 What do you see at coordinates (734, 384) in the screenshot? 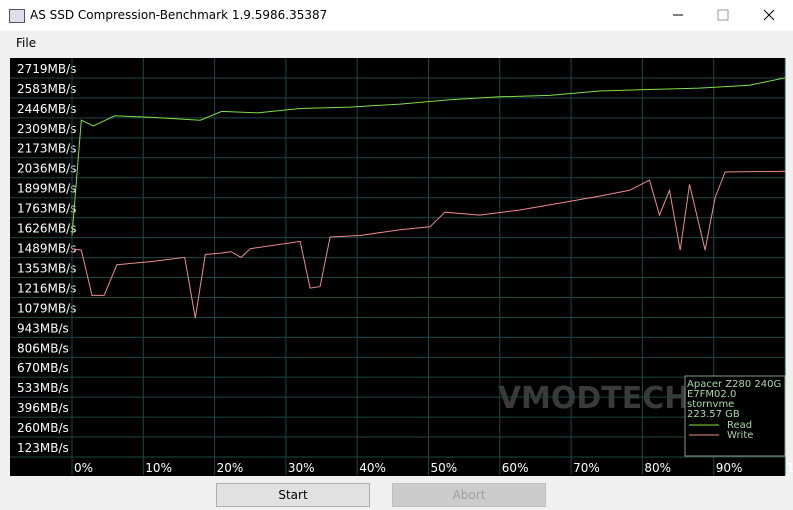
I see `device-info: Apacer Z280 240G` at bounding box center [734, 384].